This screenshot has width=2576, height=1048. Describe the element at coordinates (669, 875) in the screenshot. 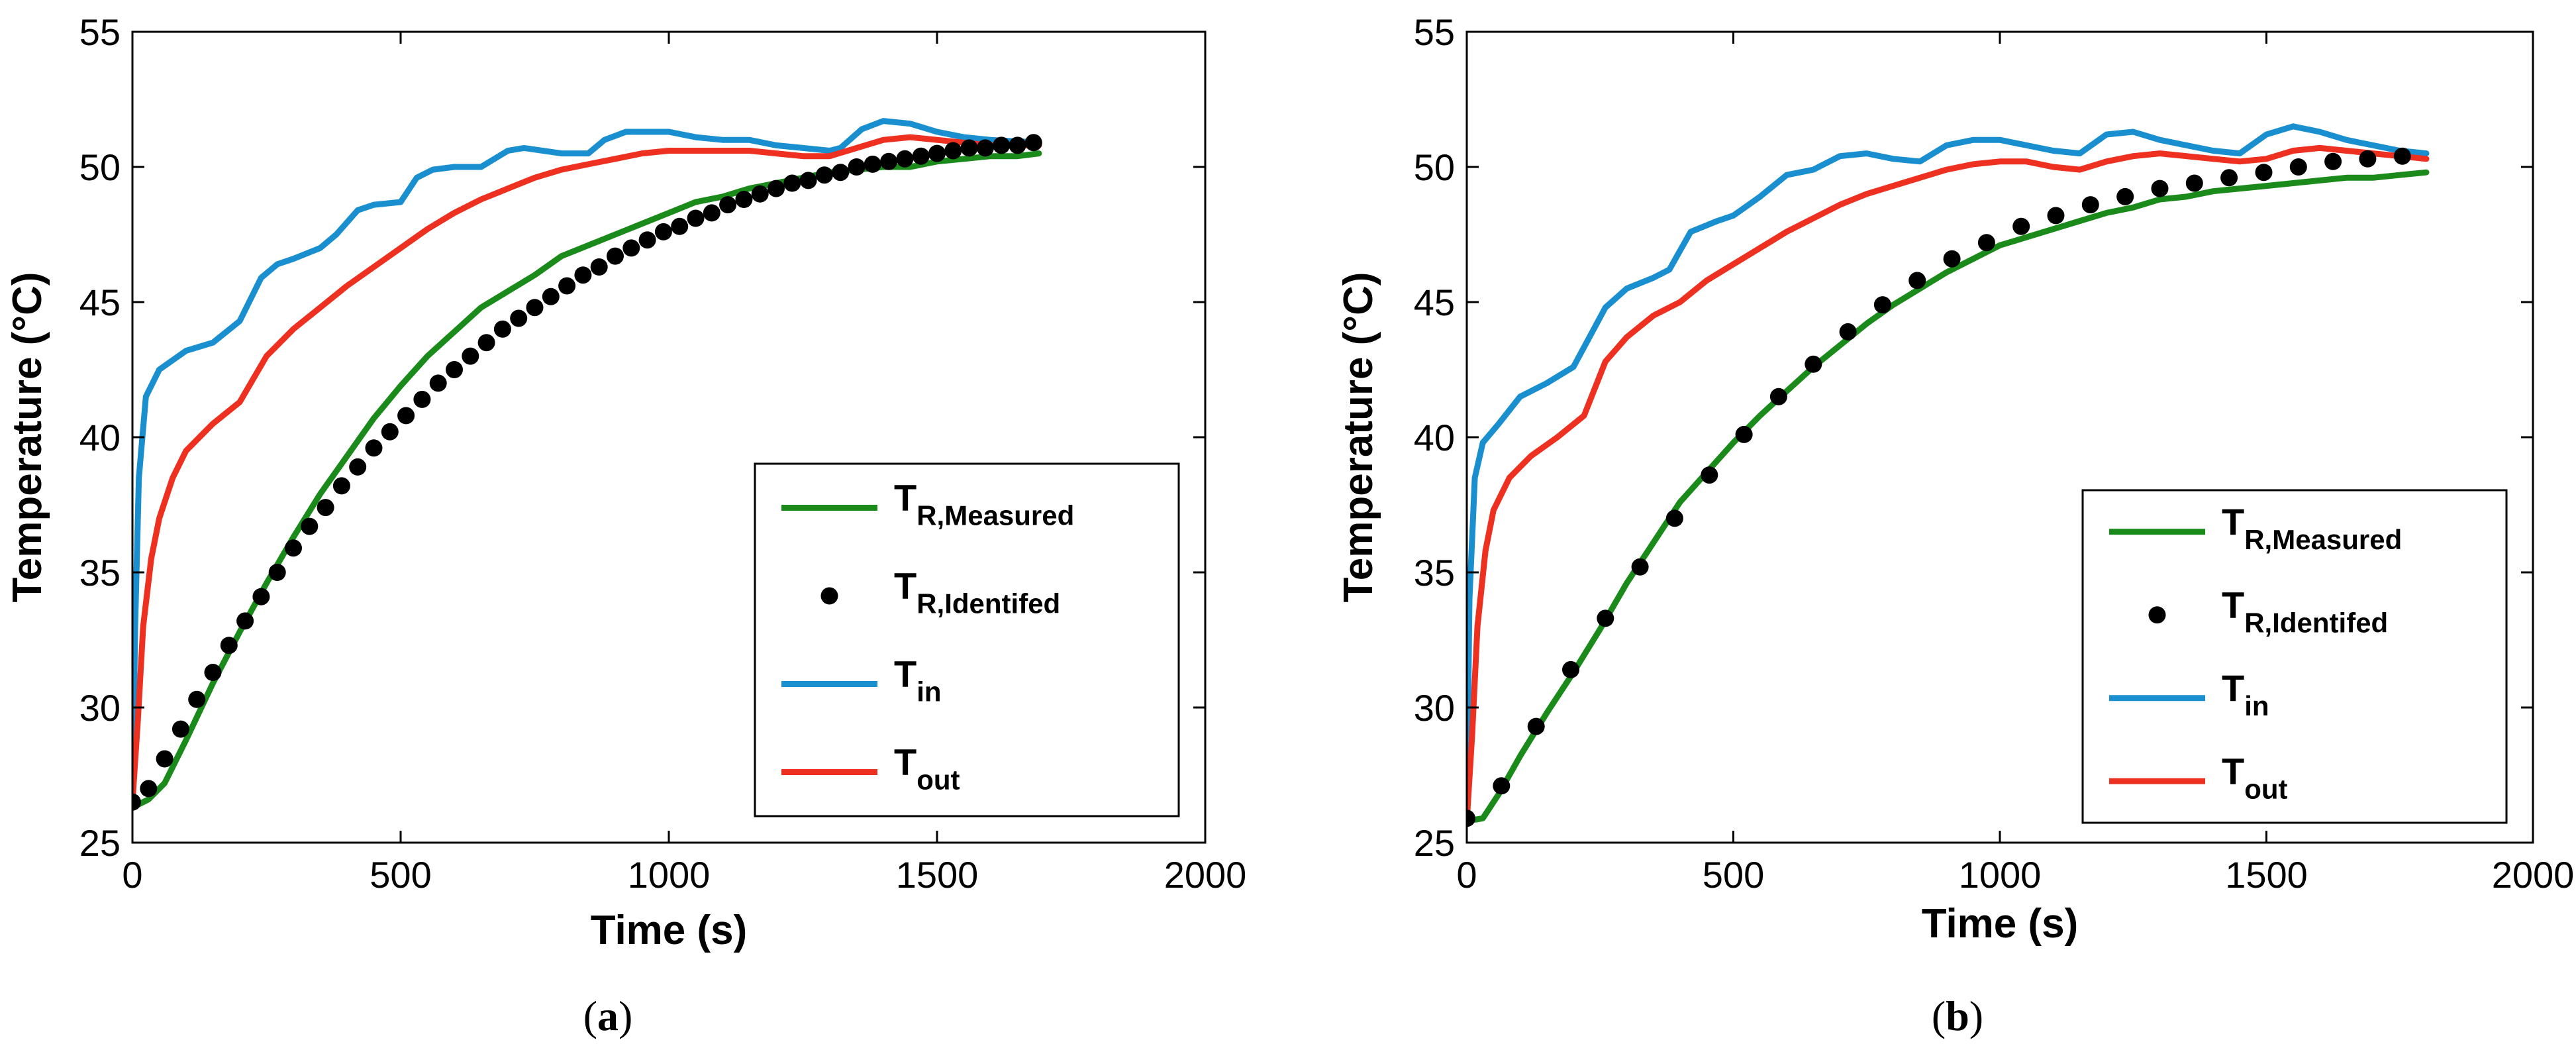

I see `x-tick-label: 1000` at that location.